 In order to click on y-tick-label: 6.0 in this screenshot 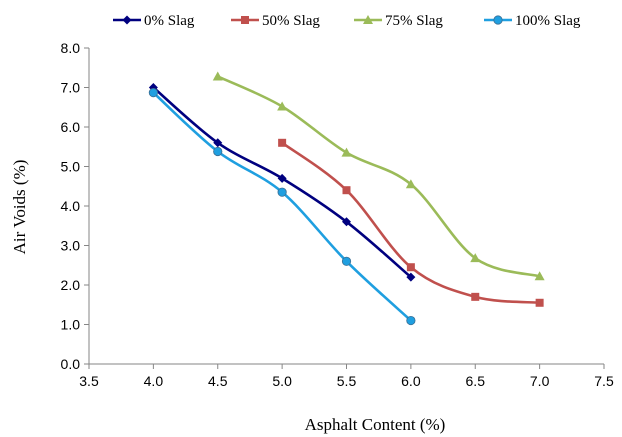, I will do `click(71, 127)`.